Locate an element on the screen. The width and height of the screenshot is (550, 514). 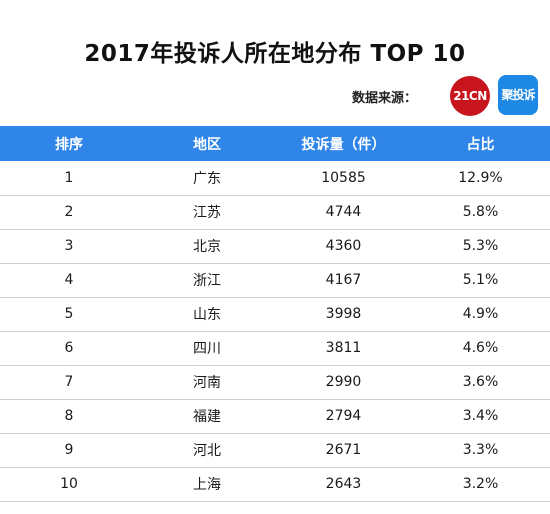
header-rank: 排序 is located at coordinates (69, 144).